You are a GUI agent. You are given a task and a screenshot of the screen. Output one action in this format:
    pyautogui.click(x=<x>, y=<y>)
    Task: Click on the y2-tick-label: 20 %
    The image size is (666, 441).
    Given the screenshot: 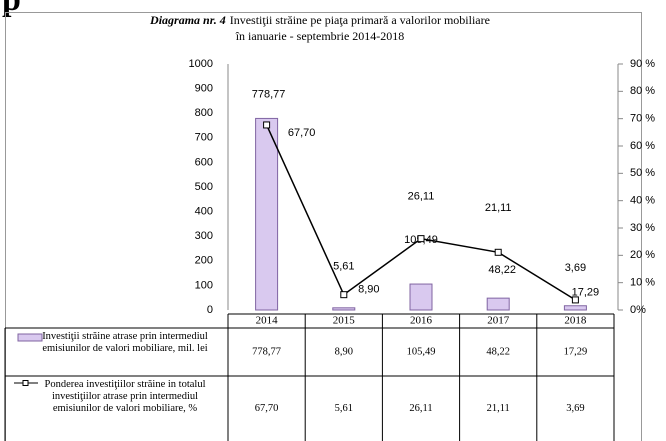 What is the action you would take?
    pyautogui.click(x=642, y=255)
    